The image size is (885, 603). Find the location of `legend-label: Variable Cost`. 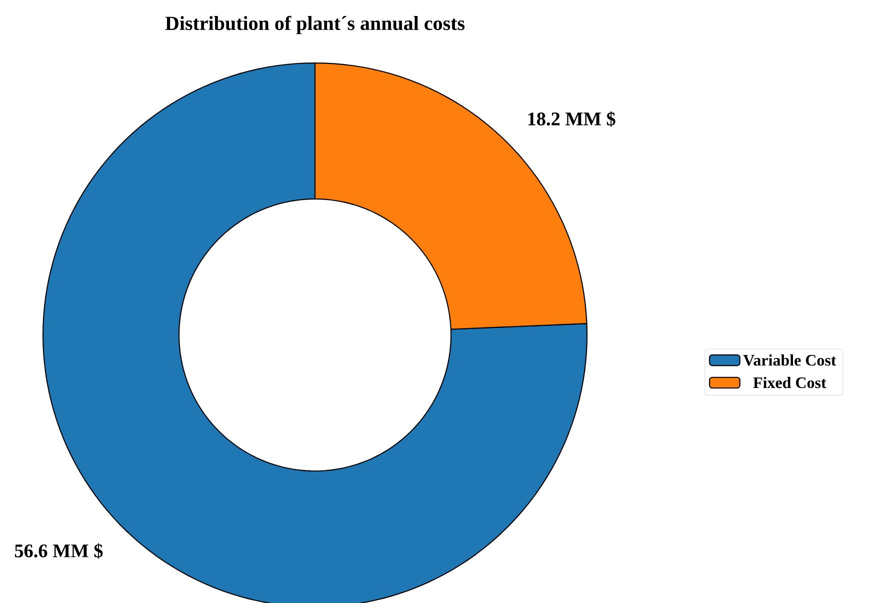

legend-label: Variable Cost is located at coordinates (789, 360).